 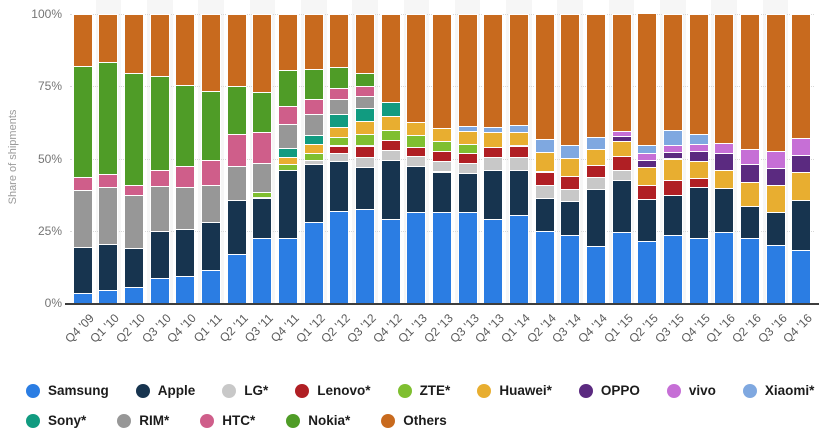 I want to click on legend-item-others: Others, so click(x=414, y=420).